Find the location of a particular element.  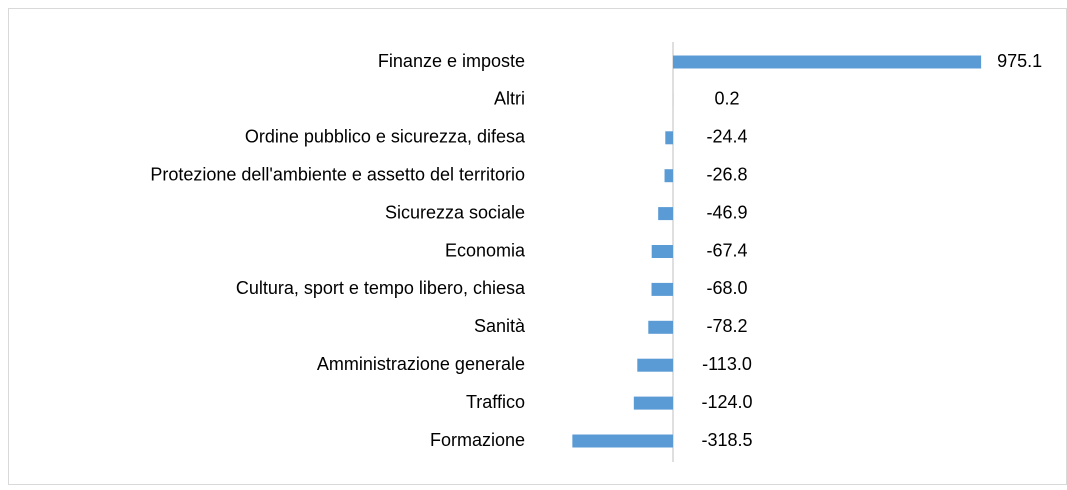

category-label: Economia is located at coordinates (485, 250).